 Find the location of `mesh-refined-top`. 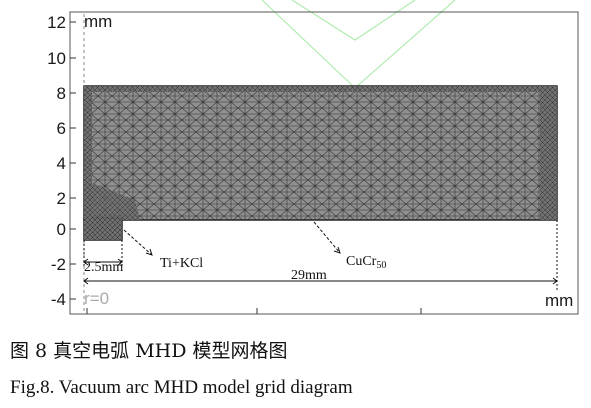

mesh-refined-top is located at coordinates (320, 89).